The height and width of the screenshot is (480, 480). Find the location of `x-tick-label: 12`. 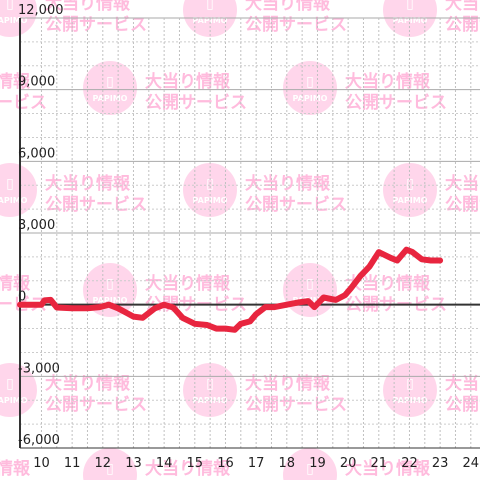

x-tick-label: 12 is located at coordinates (103, 463).